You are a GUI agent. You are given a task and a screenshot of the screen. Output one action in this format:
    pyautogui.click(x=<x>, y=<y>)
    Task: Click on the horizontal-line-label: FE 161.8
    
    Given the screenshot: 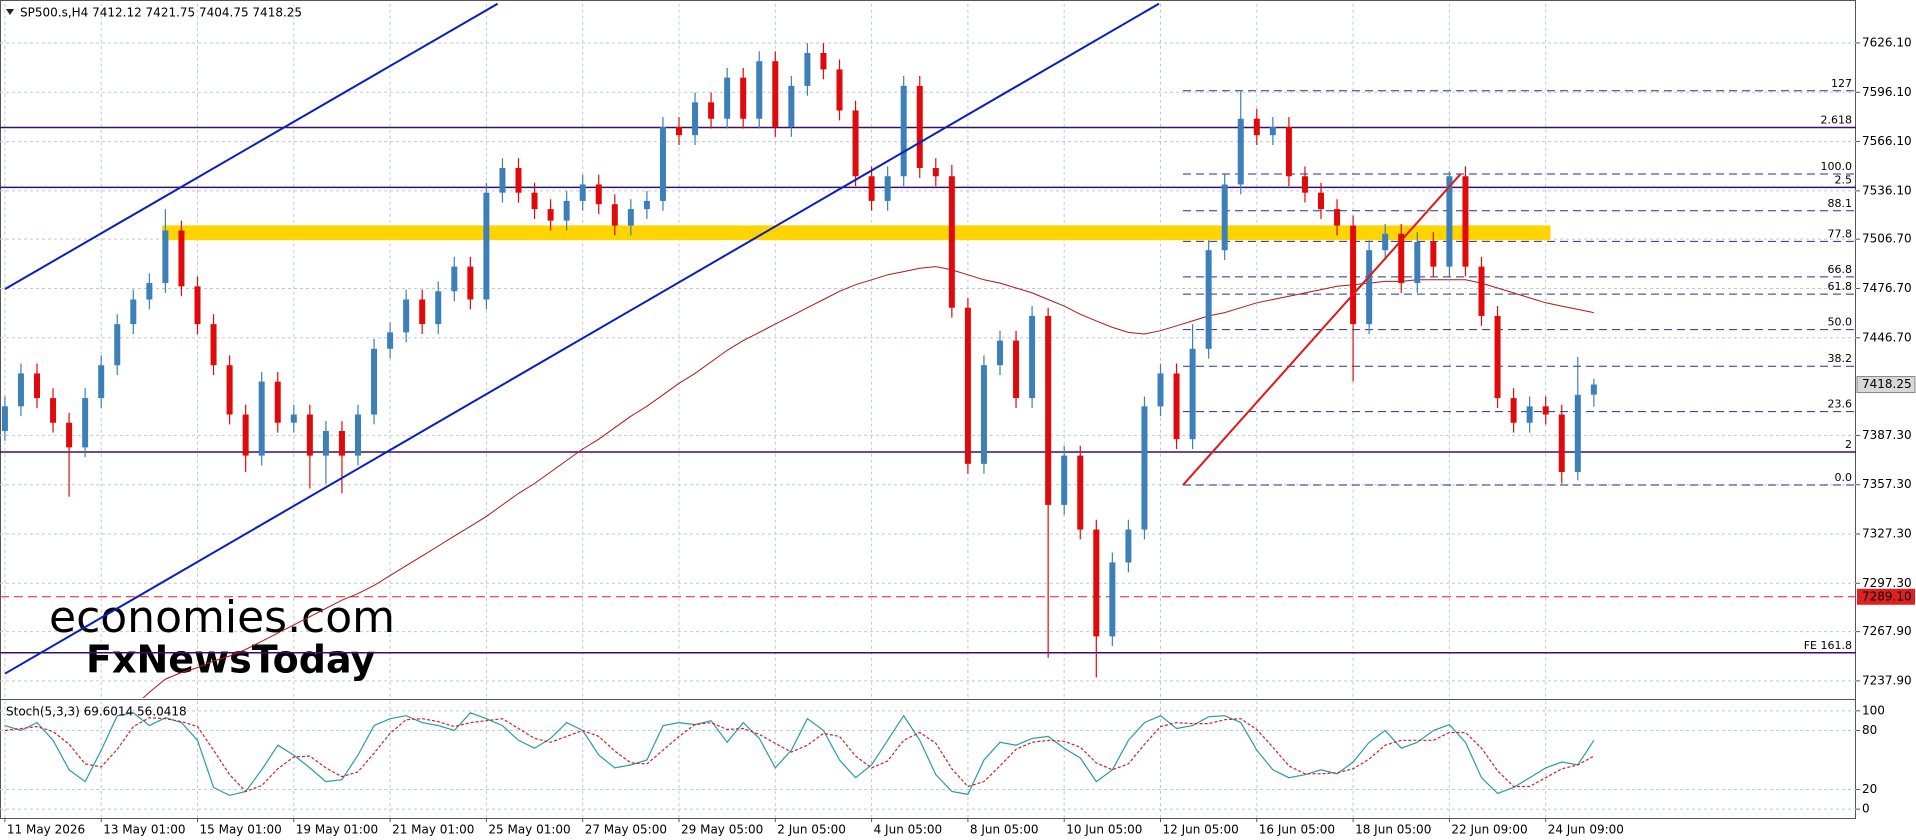 What is the action you would take?
    pyautogui.click(x=1828, y=645)
    